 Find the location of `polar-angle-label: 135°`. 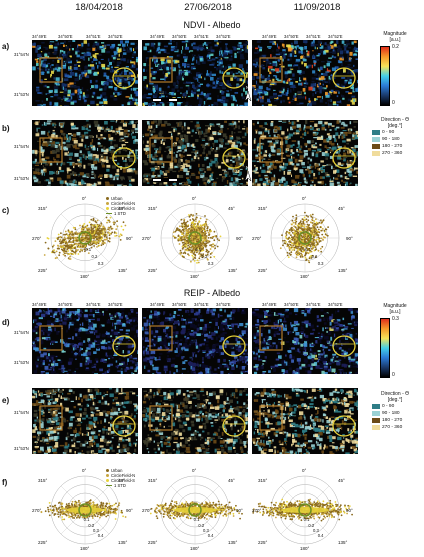

polar-angle-label: 135° is located at coordinates (122, 270).